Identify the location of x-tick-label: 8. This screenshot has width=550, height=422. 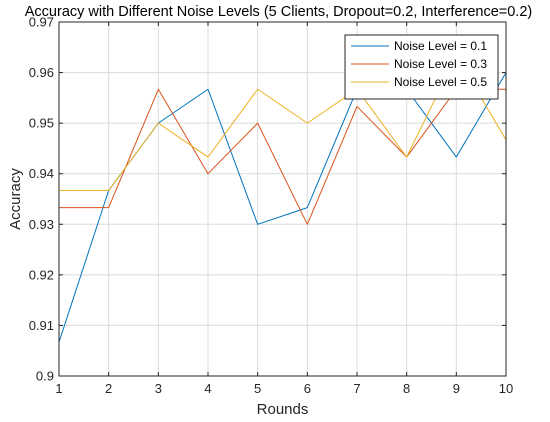
(406, 388).